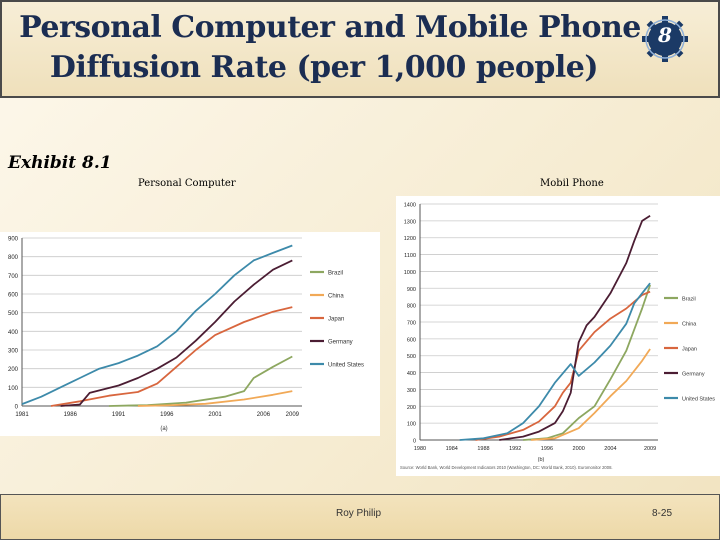 The height and width of the screenshot is (540, 720). I want to click on pc-chart-label: Personal Computer, so click(187, 183).